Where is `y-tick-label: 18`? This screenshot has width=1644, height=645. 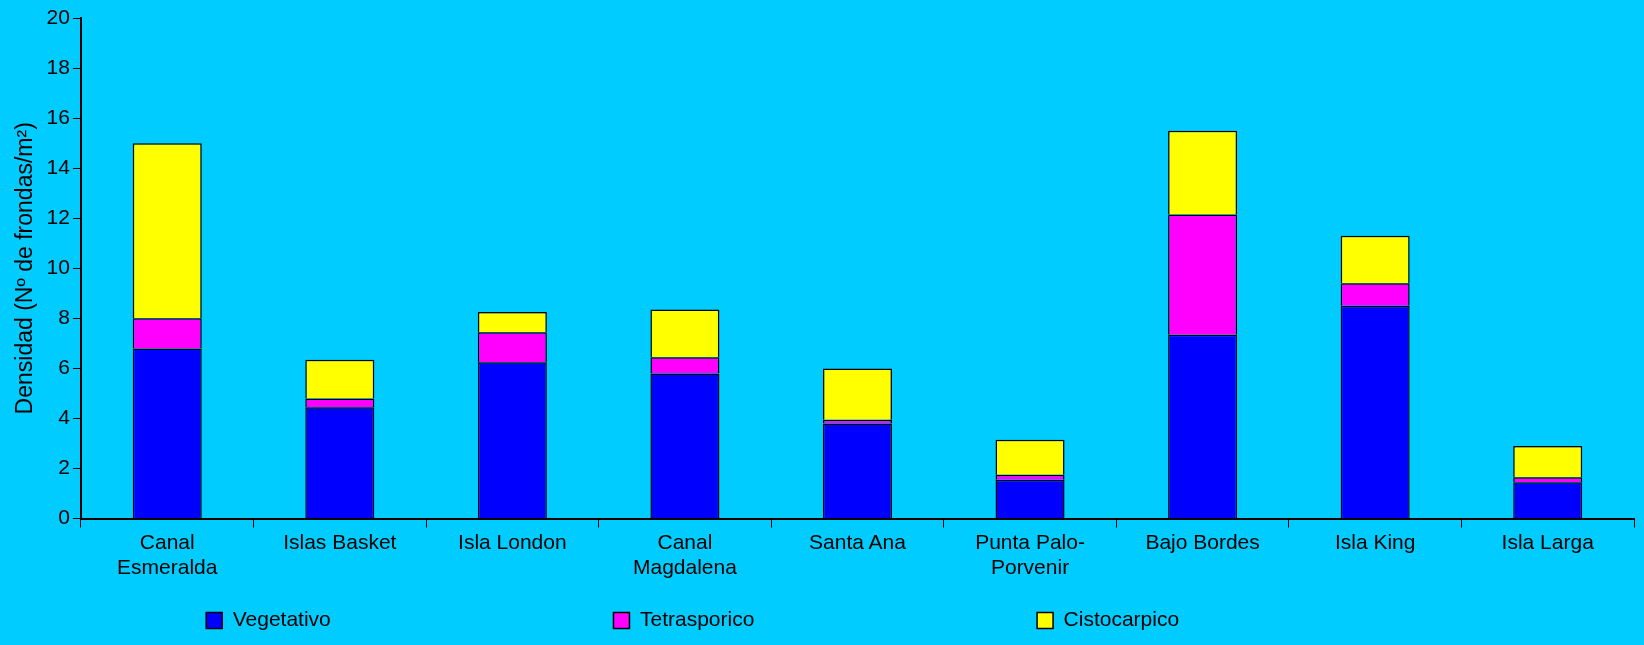 y-tick-label: 18 is located at coordinates (58, 66).